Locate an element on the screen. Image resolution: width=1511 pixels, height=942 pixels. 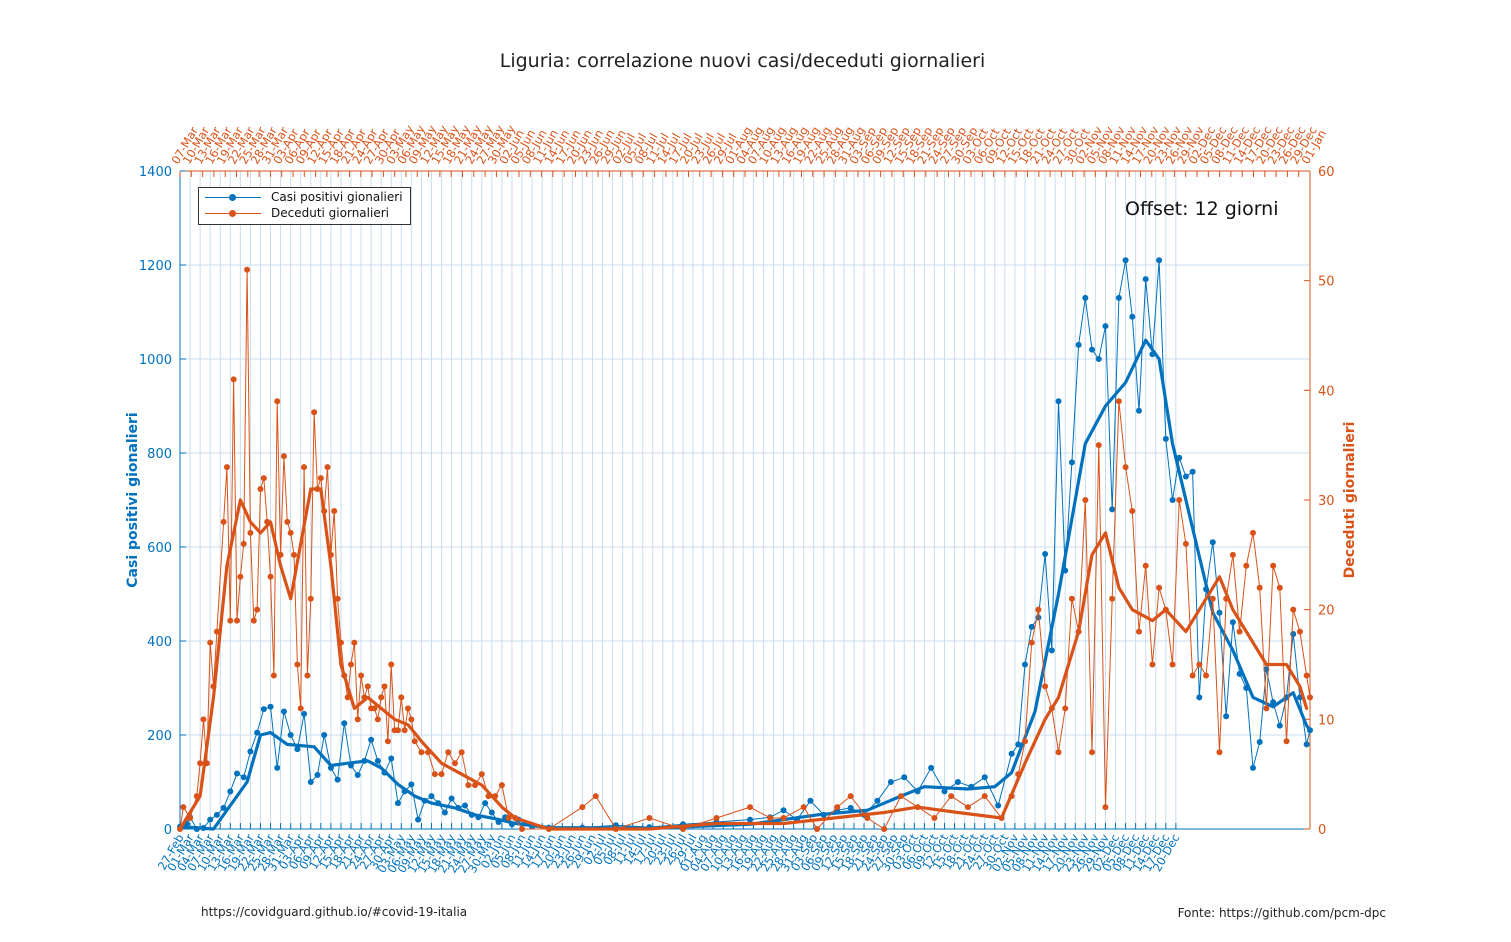
legend-marker-casi is located at coordinates (232, 197).